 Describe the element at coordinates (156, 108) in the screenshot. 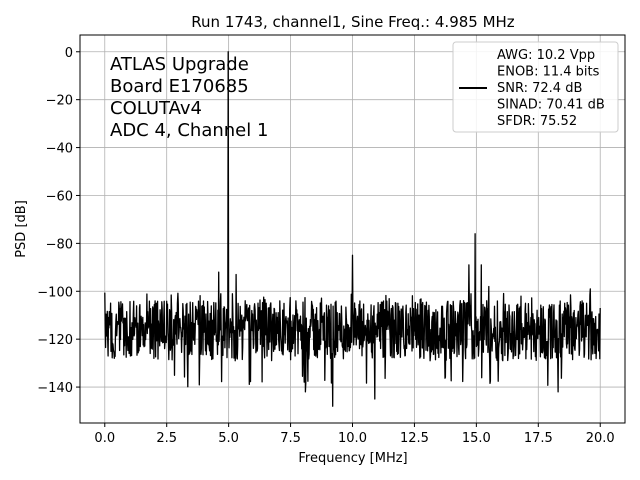

I see `annotation-line: COLUTAv4` at that location.